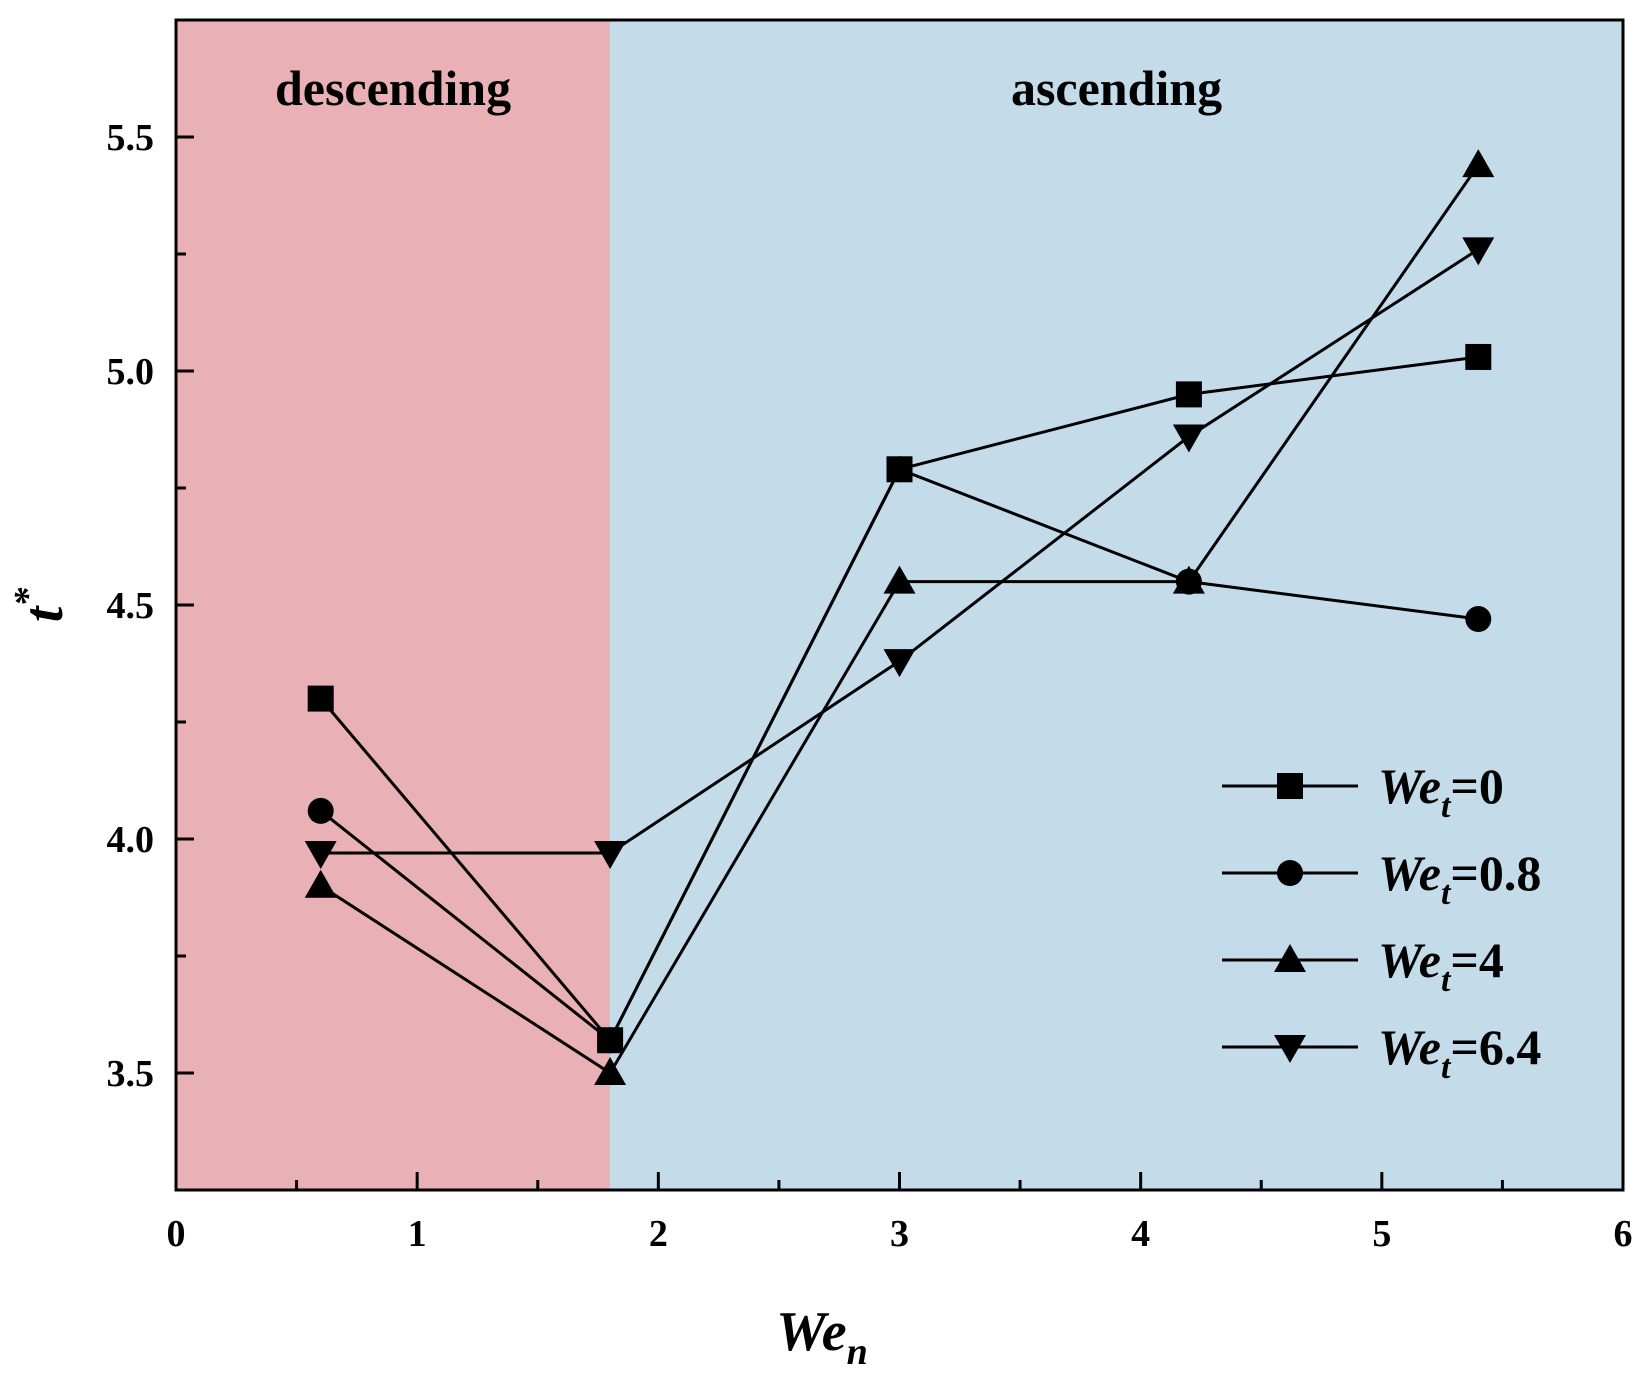 The height and width of the screenshot is (1377, 1651). Describe the element at coordinates (1459, 878) in the screenshot. I see `legend-label: Wet=0.8` at that location.